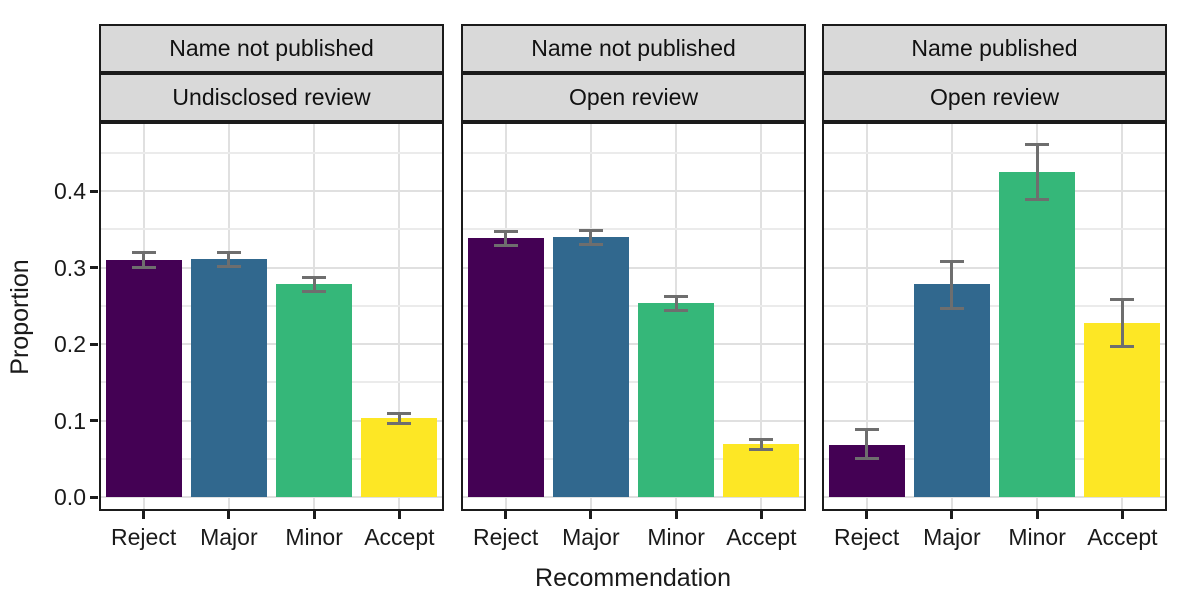 This screenshot has width=1200, height=602. Describe the element at coordinates (951, 390) in the screenshot. I see `bar-major` at that location.